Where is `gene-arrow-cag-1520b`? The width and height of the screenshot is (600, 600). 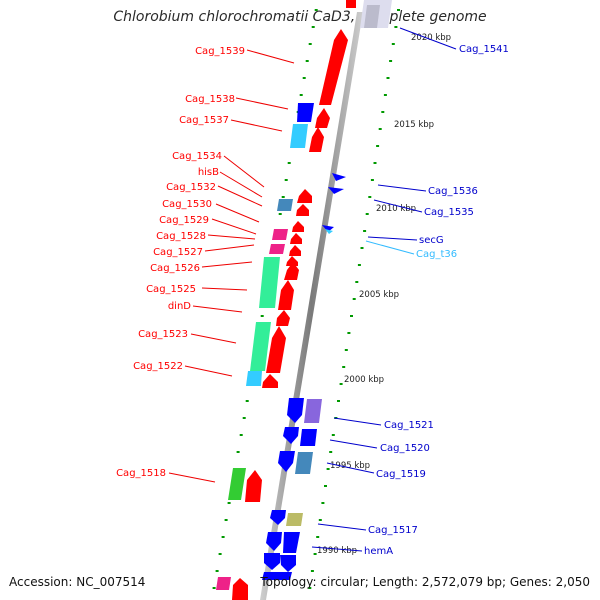
gene-arrow-cag-1520b is located at coordinates (308, 437).